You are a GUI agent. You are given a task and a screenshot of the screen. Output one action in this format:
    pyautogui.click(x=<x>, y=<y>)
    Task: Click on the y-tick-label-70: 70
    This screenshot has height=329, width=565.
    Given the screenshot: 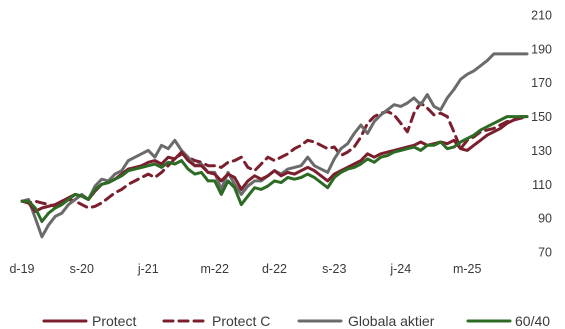 What is the action you would take?
    pyautogui.click(x=545, y=253)
    